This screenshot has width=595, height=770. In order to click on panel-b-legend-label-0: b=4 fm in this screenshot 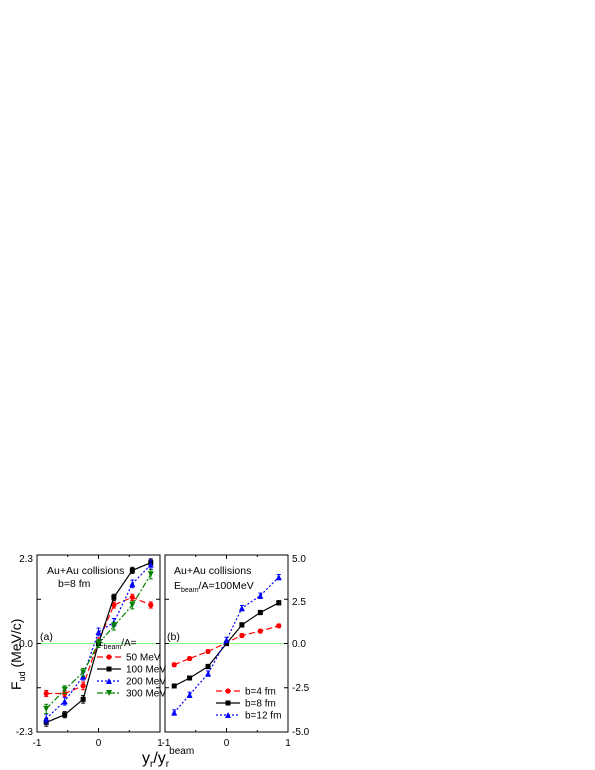, I will do `click(260, 692)`.